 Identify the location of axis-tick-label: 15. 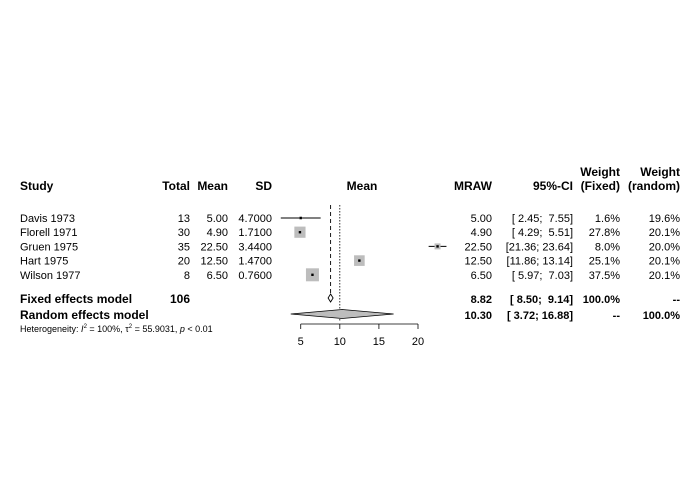
(379, 342).